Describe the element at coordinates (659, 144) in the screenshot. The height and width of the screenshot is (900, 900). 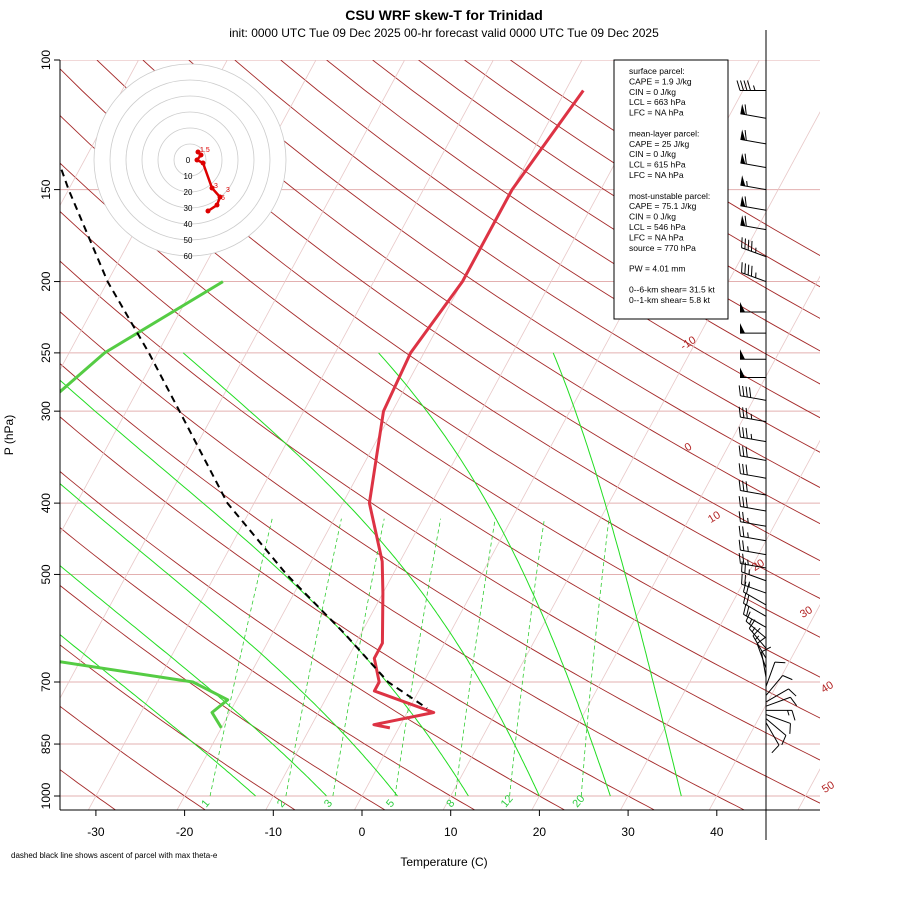
I see `info-box-line: CAPE = 25 J/kg` at that location.